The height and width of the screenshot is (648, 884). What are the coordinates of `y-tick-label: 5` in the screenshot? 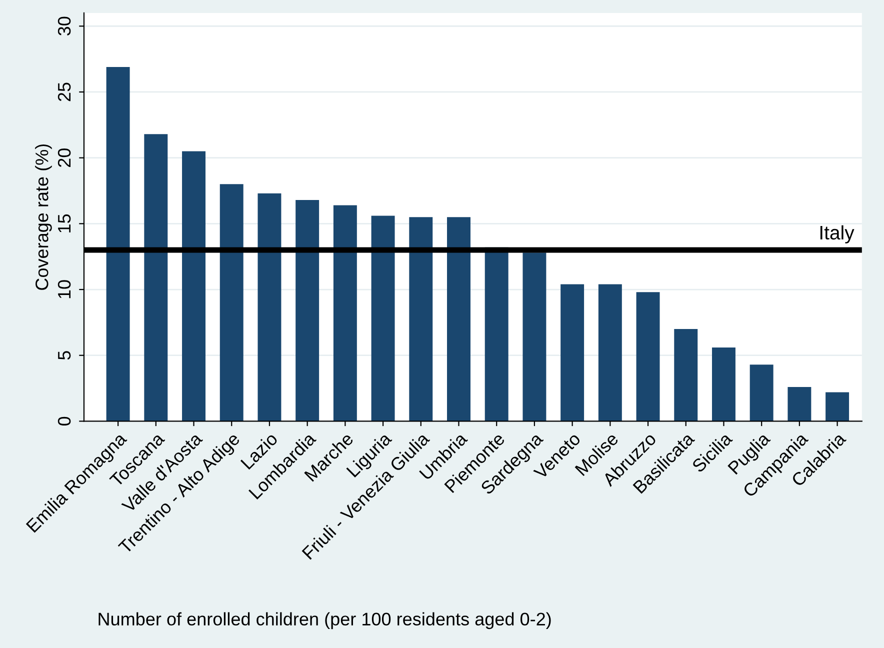 It's located at (64, 355).